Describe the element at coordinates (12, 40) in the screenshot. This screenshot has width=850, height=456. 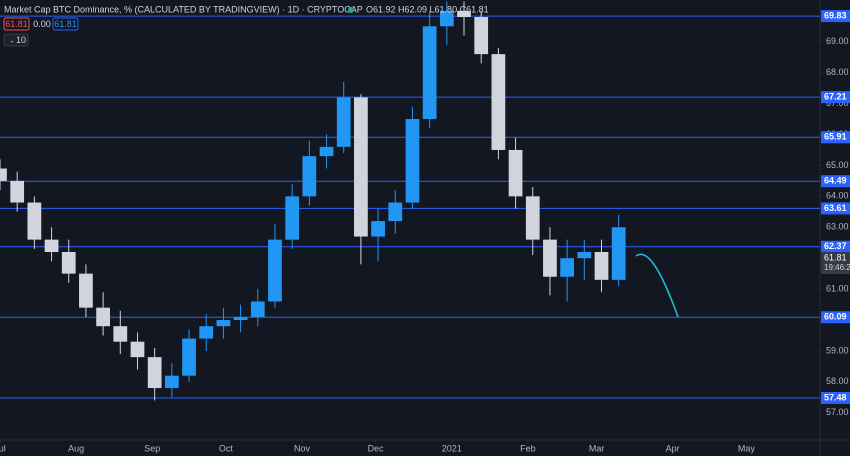
I see `interval-arrow: ⌄` at that location.